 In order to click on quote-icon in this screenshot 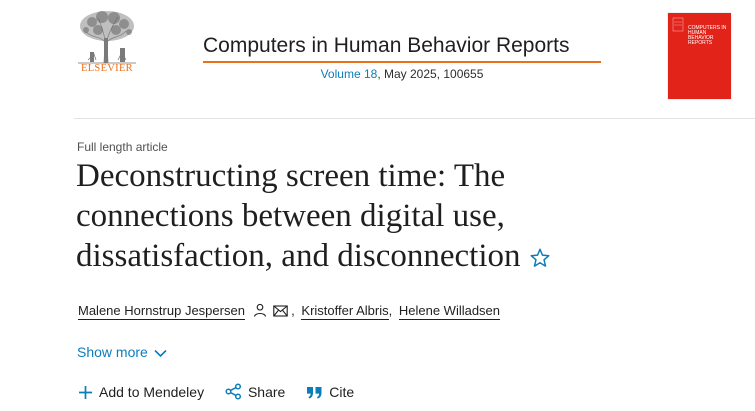, I will do `click(314, 393)`.